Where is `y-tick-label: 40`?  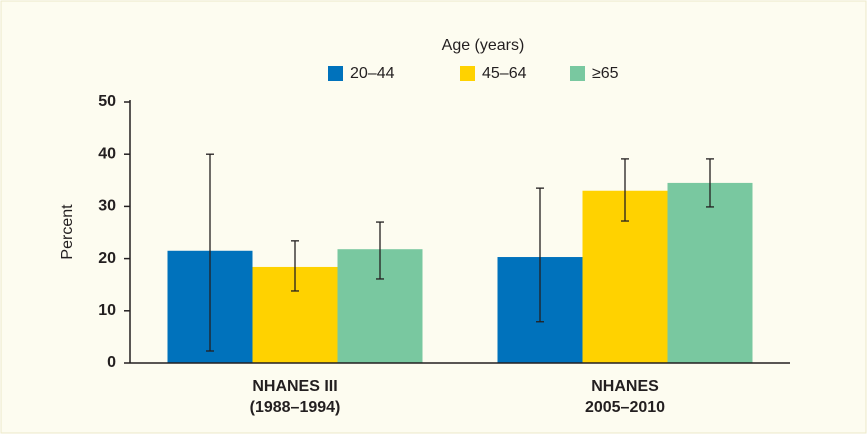 y-tick-label: 40 is located at coordinates (107, 153).